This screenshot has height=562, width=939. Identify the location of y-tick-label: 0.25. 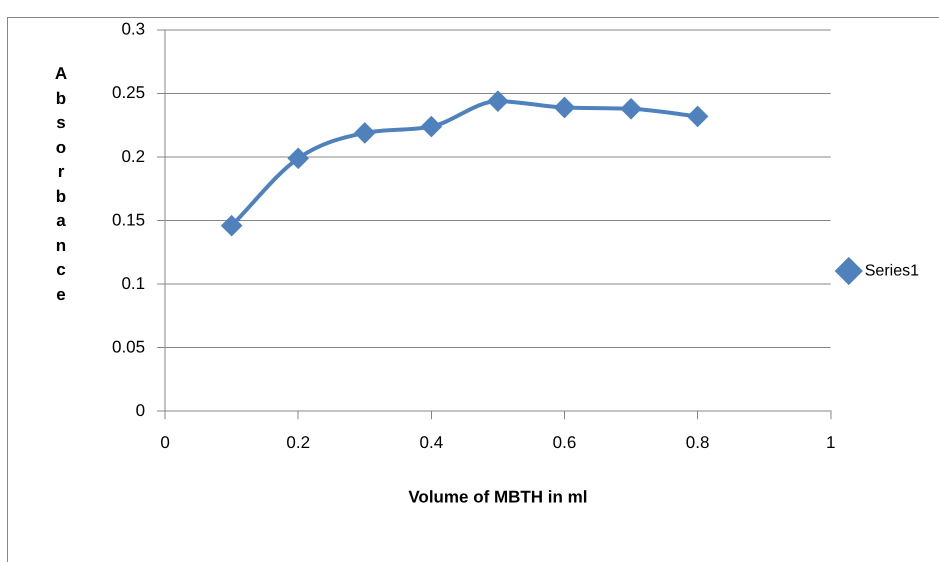
(129, 92).